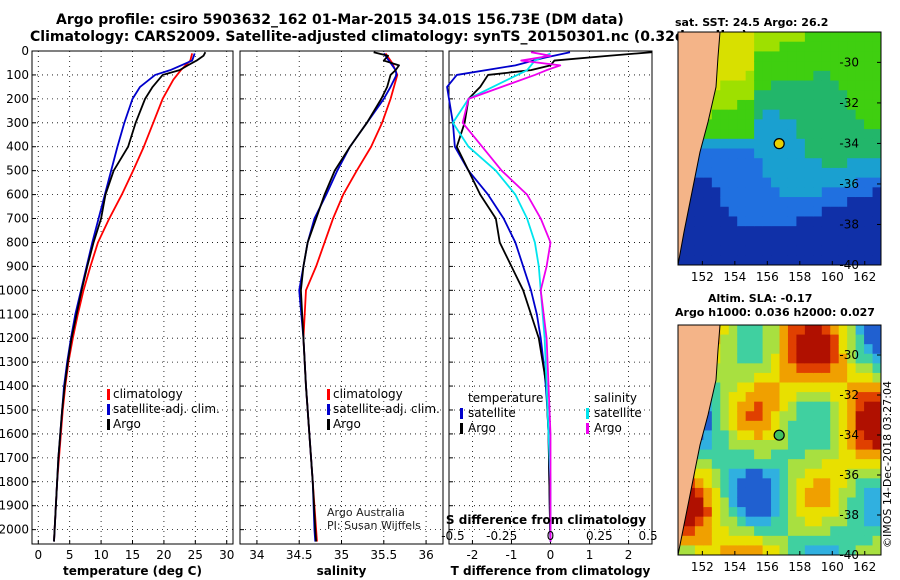 The image size is (900, 580). Describe the element at coordinates (14, 386) in the screenshot. I see `depth-tick-label: 1400` at that location.